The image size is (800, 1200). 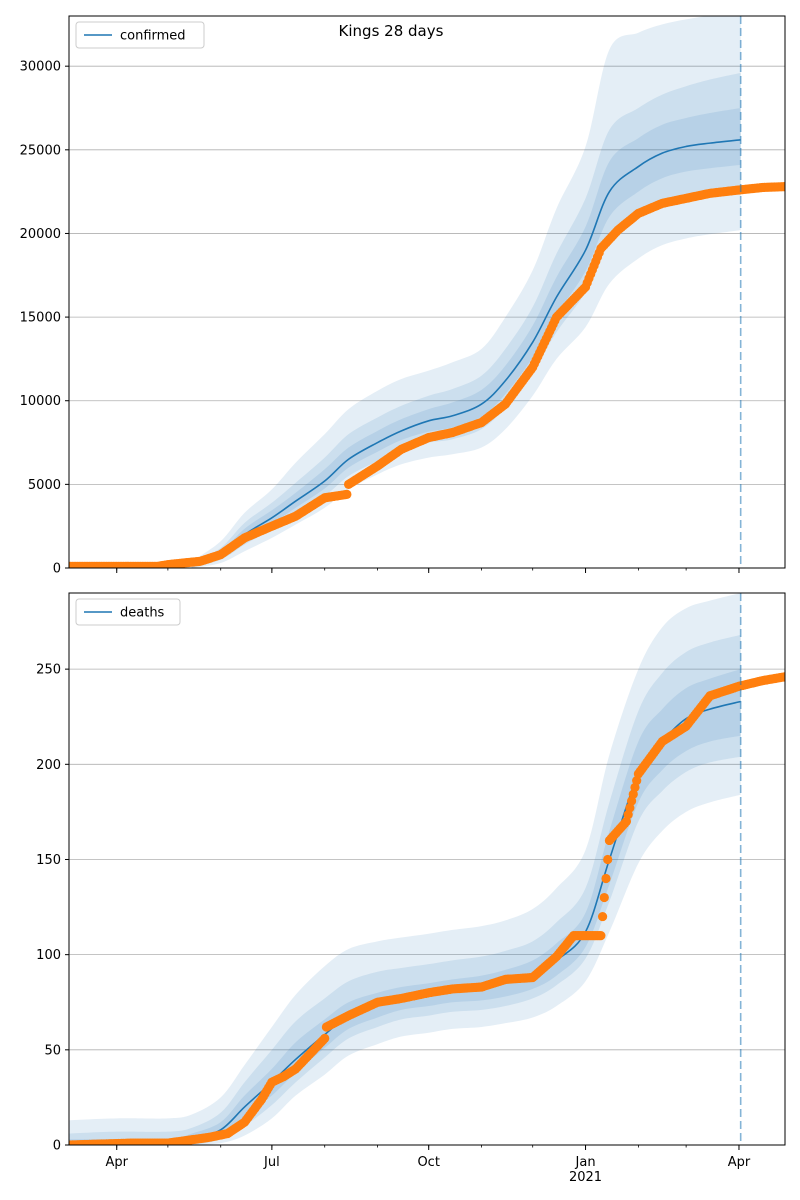 I want to click on legend-label: confirmed, so click(x=153, y=36).